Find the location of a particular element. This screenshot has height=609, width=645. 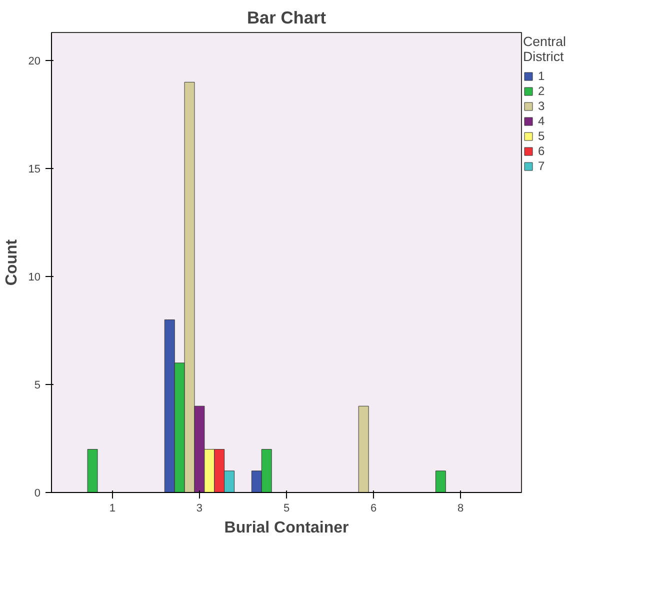

chart-title: Bar Chart is located at coordinates (286, 18).